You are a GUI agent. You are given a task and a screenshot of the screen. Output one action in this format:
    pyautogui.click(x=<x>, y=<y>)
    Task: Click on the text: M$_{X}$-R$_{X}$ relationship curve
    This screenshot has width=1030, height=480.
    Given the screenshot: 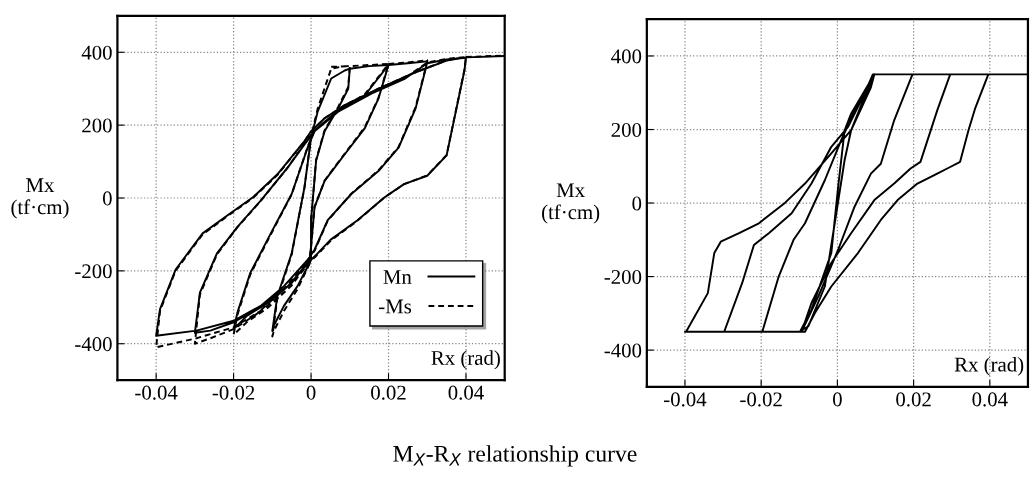 What is the action you would take?
    pyautogui.click(x=515, y=456)
    